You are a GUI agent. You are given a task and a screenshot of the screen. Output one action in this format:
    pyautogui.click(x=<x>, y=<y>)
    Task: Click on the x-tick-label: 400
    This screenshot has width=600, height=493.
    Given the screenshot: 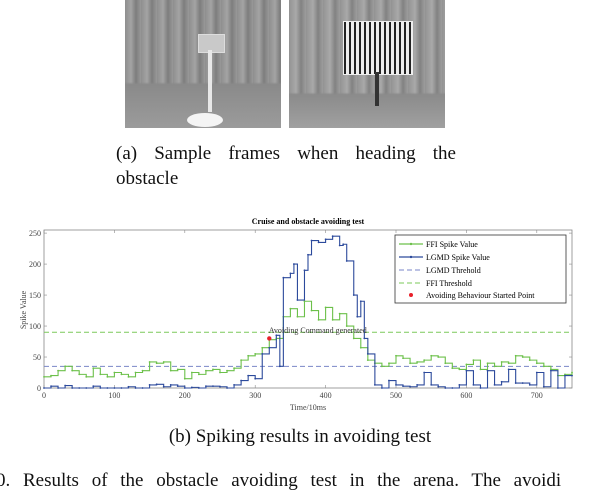 What is the action you would take?
    pyautogui.click(x=326, y=395)
    